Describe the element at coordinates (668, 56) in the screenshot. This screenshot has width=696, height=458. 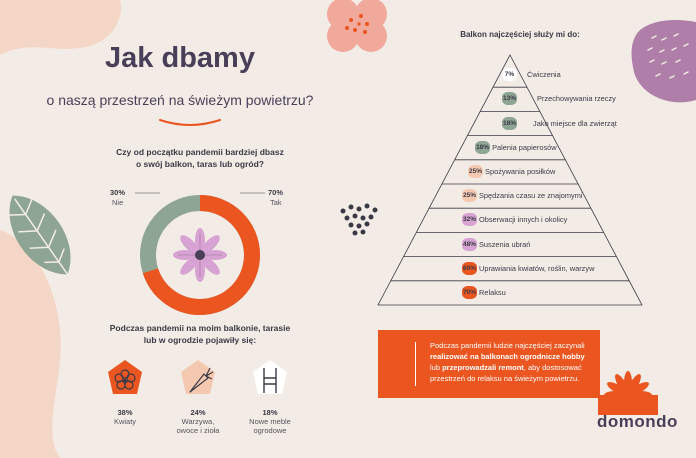
I see `top-right-dashes` at that location.